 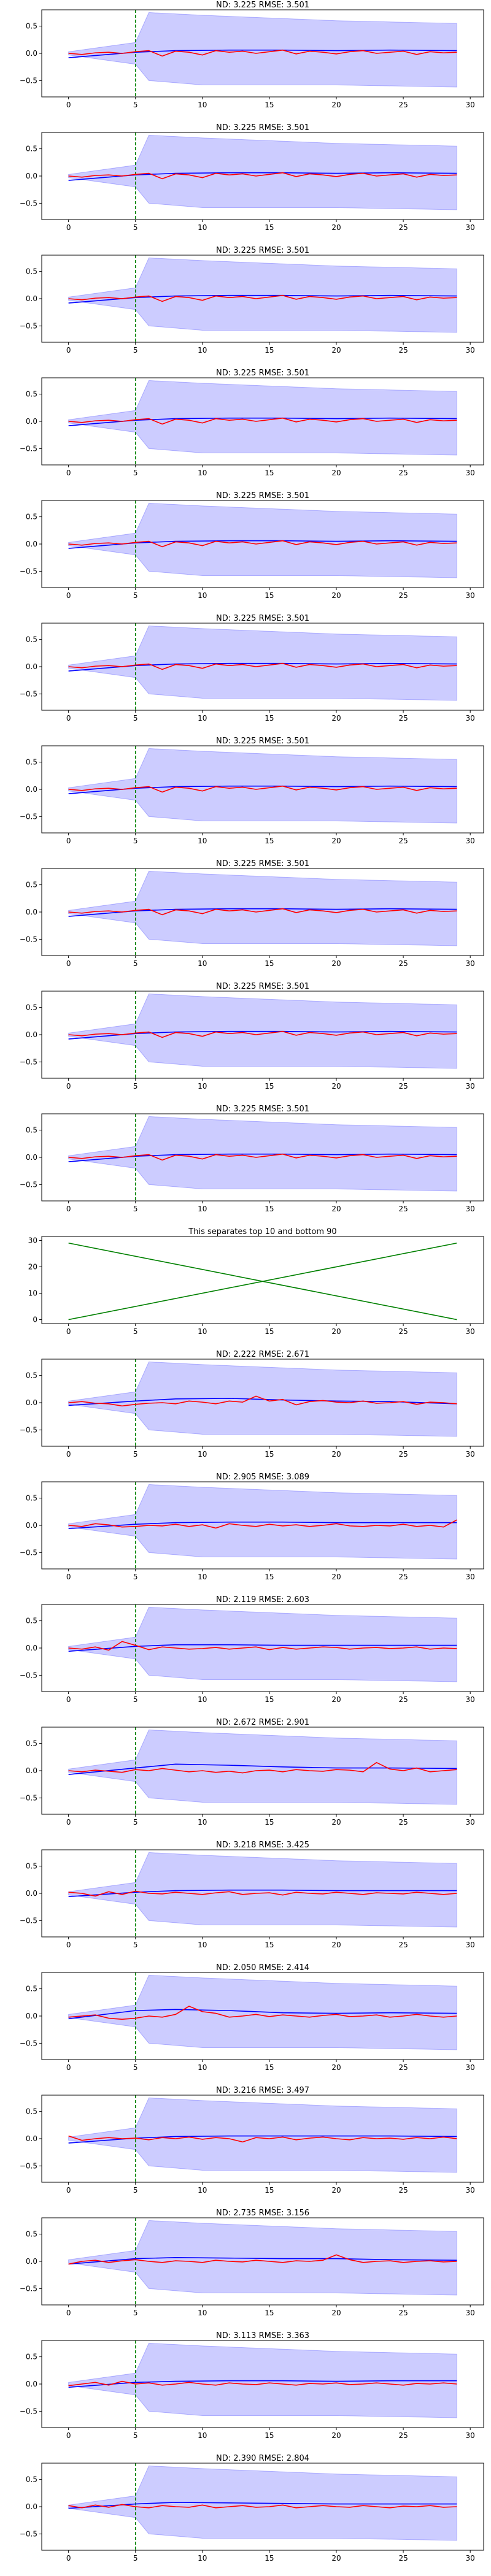 I want to click on chart-title: ND: 3.218 RMSE: 3.425, so click(x=262, y=1845).